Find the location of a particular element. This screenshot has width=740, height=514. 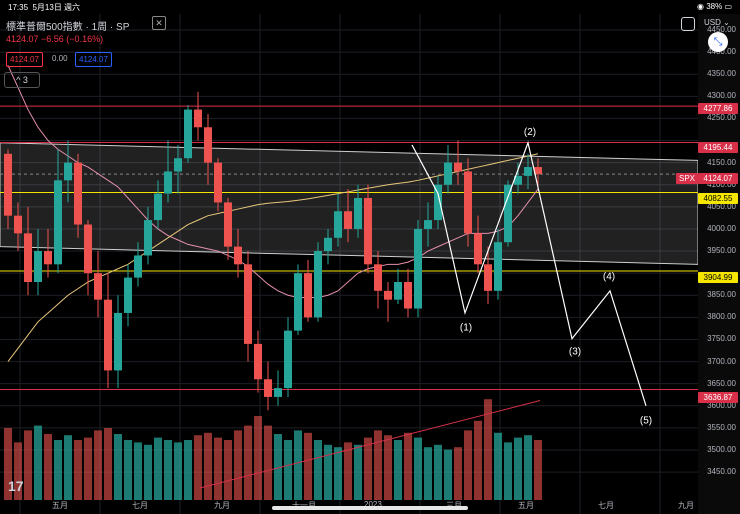

price-tick-label: 3800.00 is located at coordinates (721, 317).